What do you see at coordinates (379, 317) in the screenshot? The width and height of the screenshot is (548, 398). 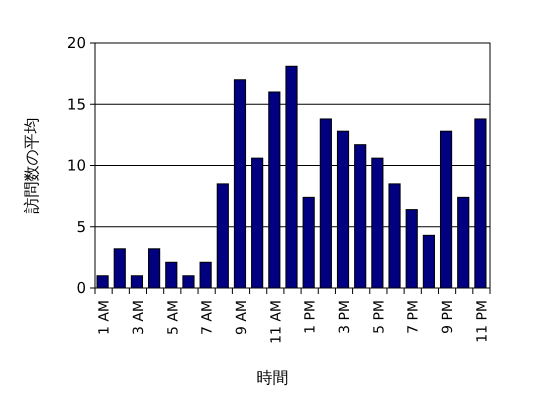 I see `x-tick-label: 5 PM` at bounding box center [379, 317].